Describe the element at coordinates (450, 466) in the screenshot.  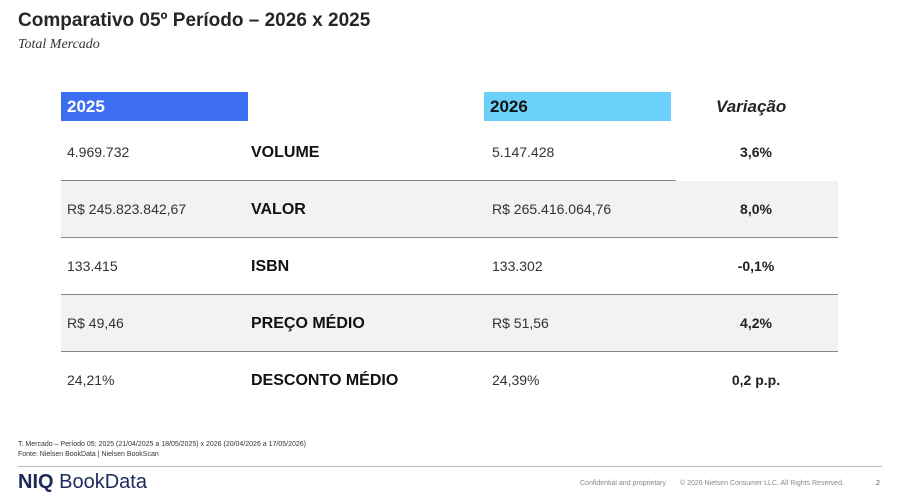
I see `footer-divider` at that location.